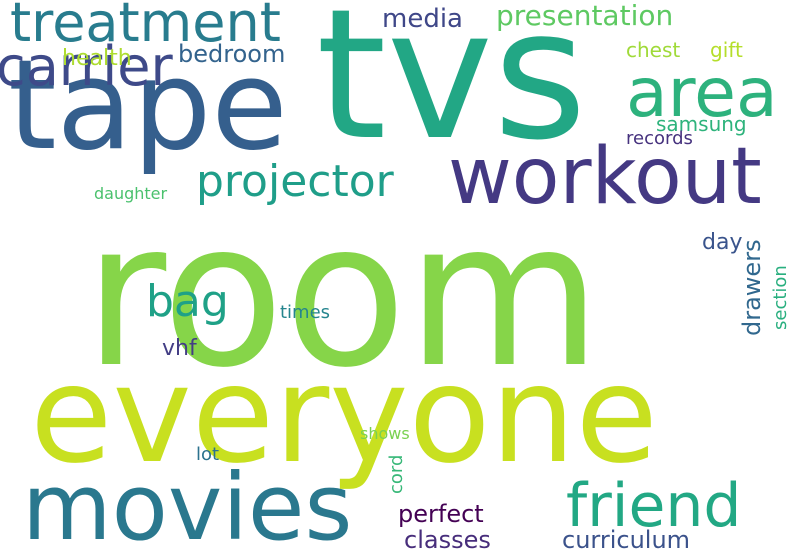 Image resolution: width=800 pixels, height=560 pixels. Describe the element at coordinates (131, 193) in the screenshot. I see `word-daughter: daughter` at that location.